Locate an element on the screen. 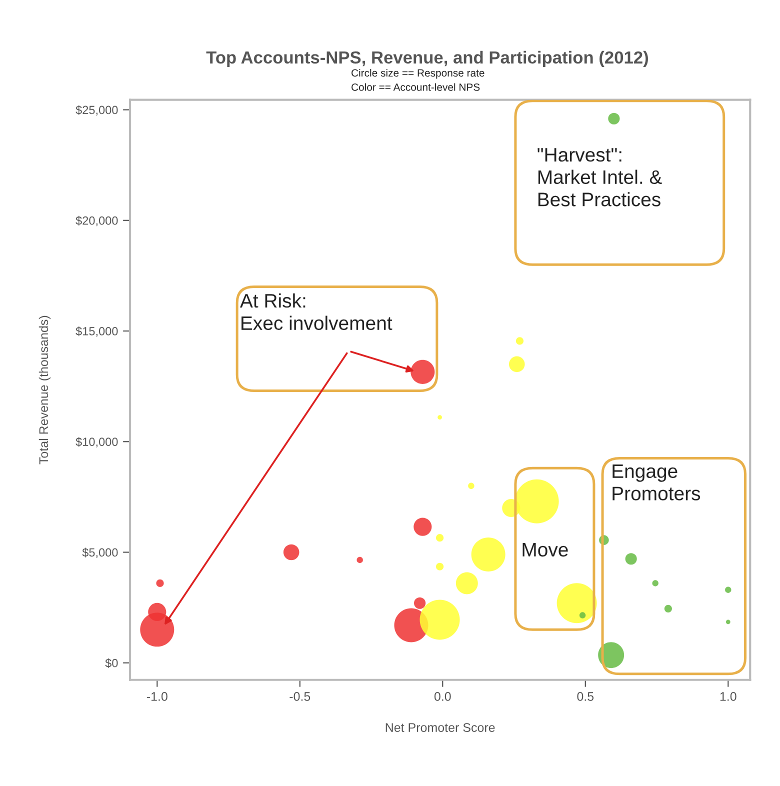  annotation: At Risk: Exec involvement is located at coordinates (316, 311).